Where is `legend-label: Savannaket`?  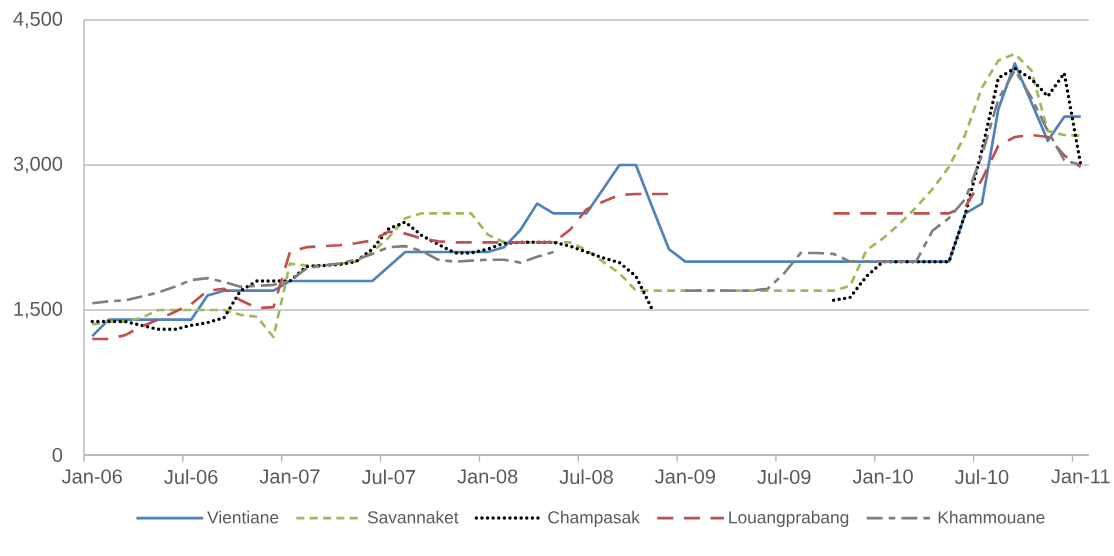
legend-label: Savannaket is located at coordinates (413, 517).